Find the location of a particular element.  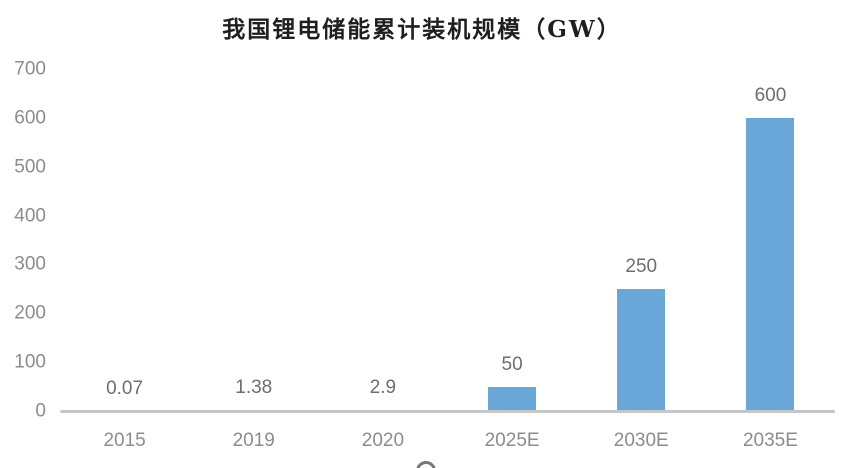

bar-column-2025E: 50 2025E is located at coordinates (512, 259).